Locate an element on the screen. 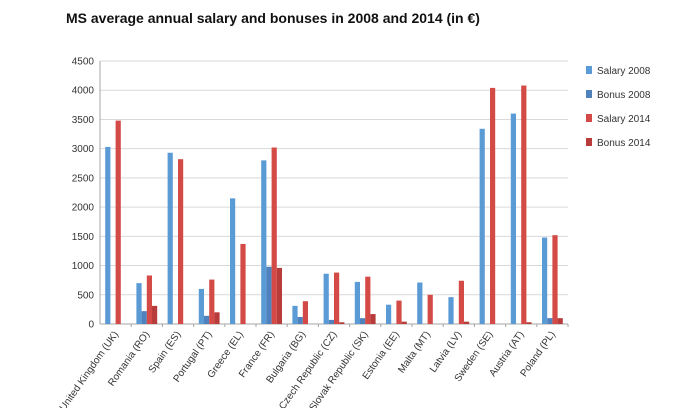 This screenshot has height=408, width=680. y-tick-label: 1500 is located at coordinates (83, 237).